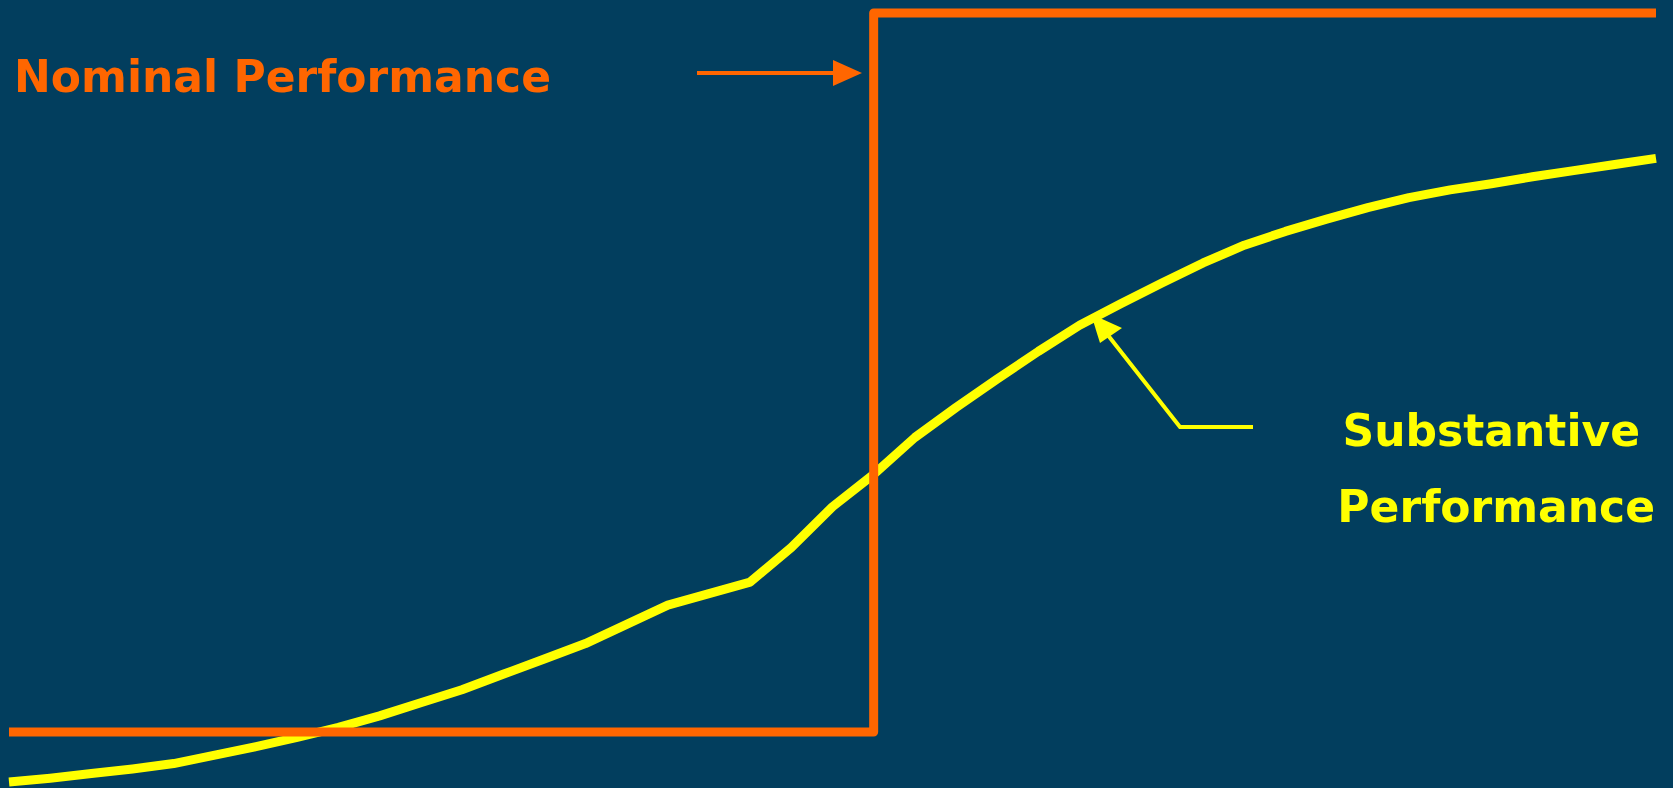 This screenshot has width=1673, height=788. What do you see at coordinates (283, 76) in the screenshot?
I see `text: Nominal Performance` at bounding box center [283, 76].